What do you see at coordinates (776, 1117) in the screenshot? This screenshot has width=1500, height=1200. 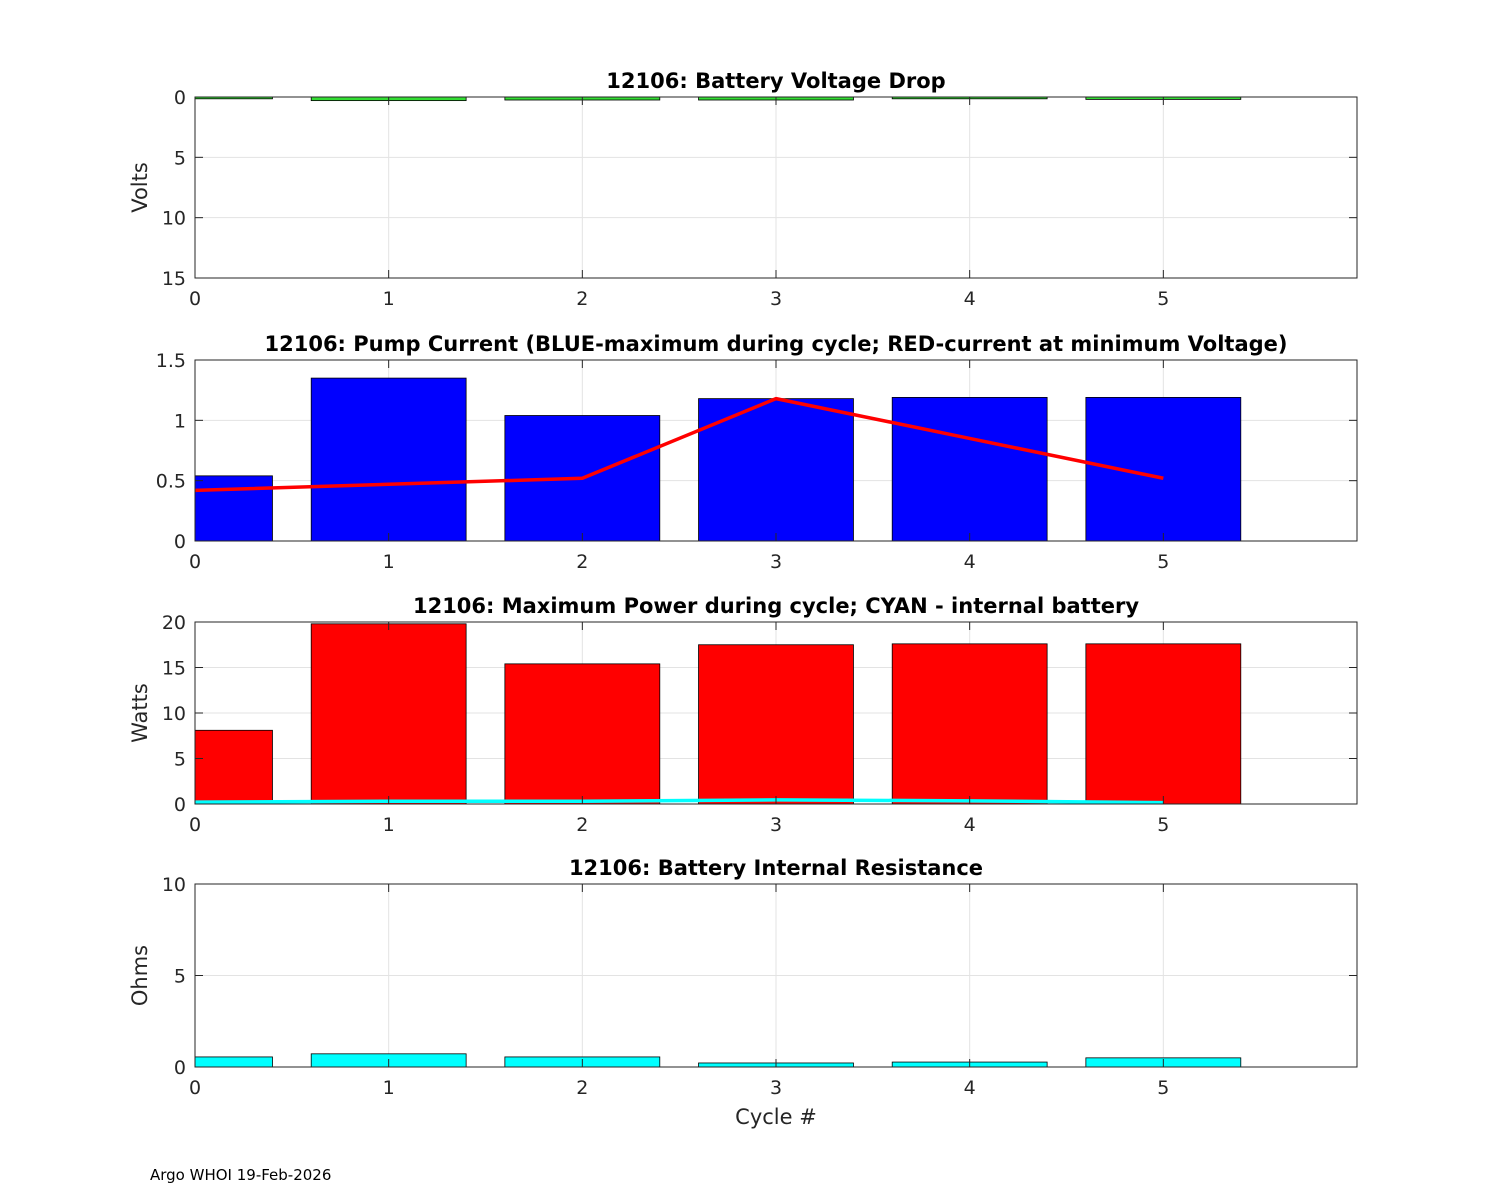 I see `x-axis-label: Cycle #` at bounding box center [776, 1117].